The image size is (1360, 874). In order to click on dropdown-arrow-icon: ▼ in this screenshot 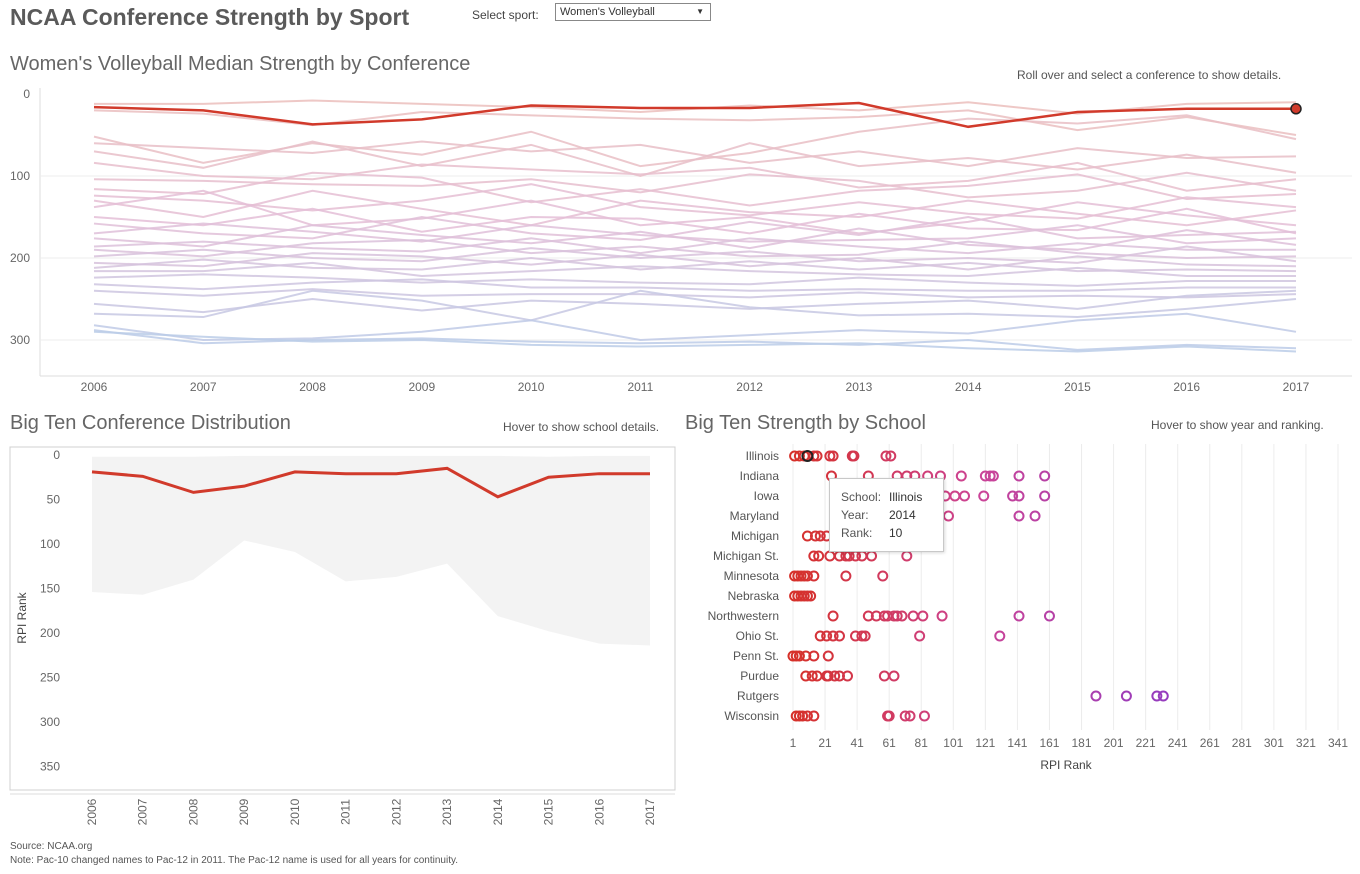, I will do `click(700, 11)`.